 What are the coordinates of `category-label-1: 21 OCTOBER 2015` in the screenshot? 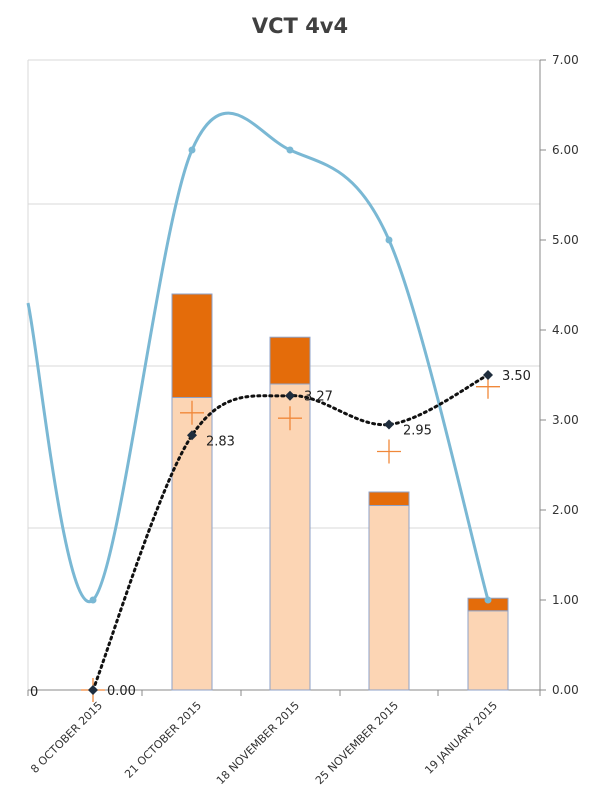 It's located at (163, 740).